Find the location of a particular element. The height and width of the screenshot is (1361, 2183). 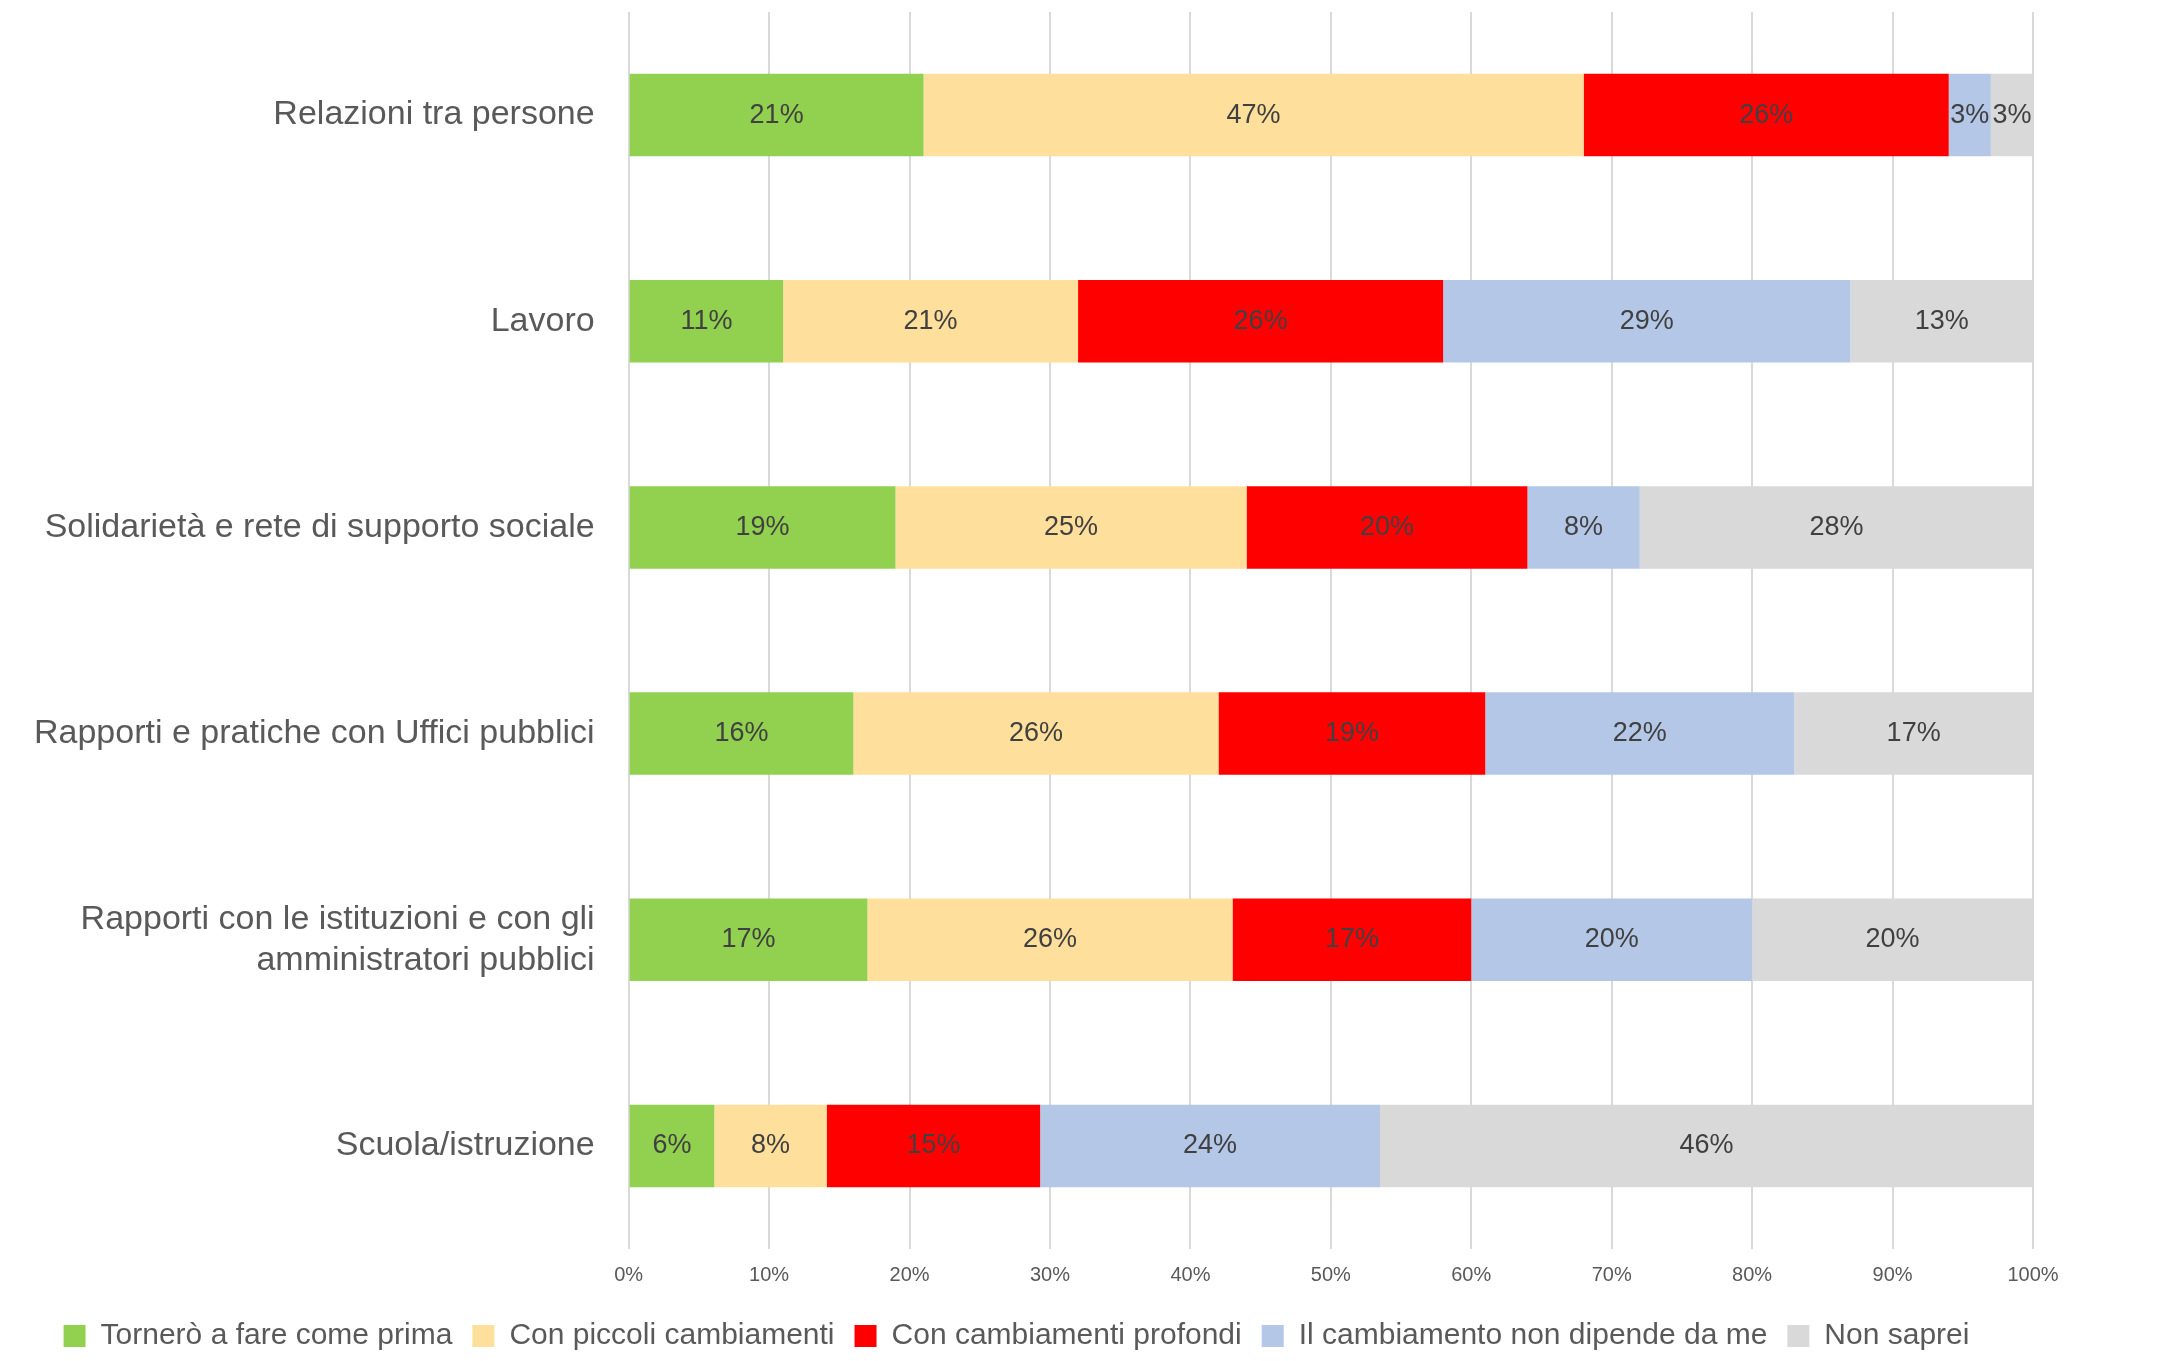

data-label: 25% is located at coordinates (1071, 525).